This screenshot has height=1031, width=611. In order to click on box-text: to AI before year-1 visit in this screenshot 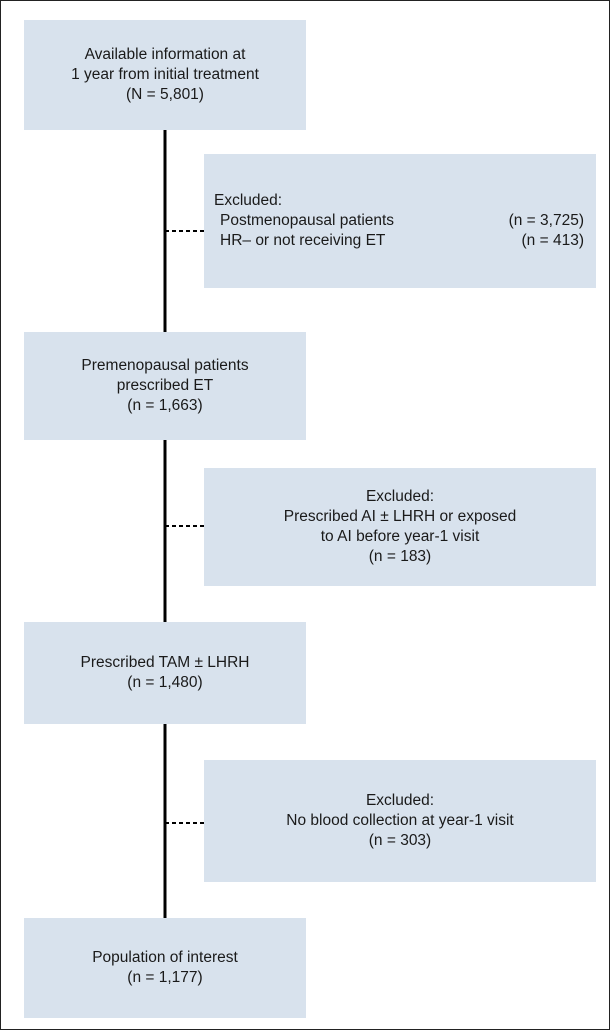, I will do `click(400, 536)`.